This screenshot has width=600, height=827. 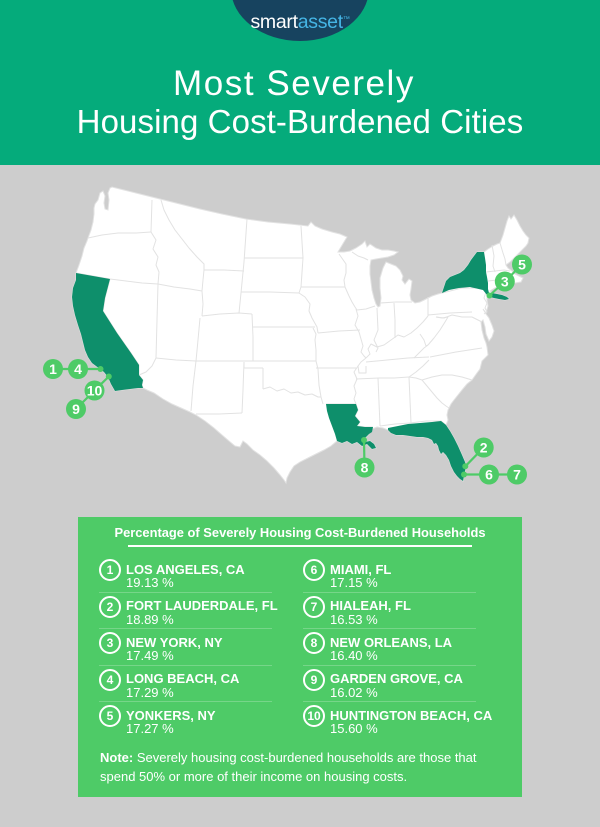 I want to click on svg-text: 9, so click(x=76, y=409).